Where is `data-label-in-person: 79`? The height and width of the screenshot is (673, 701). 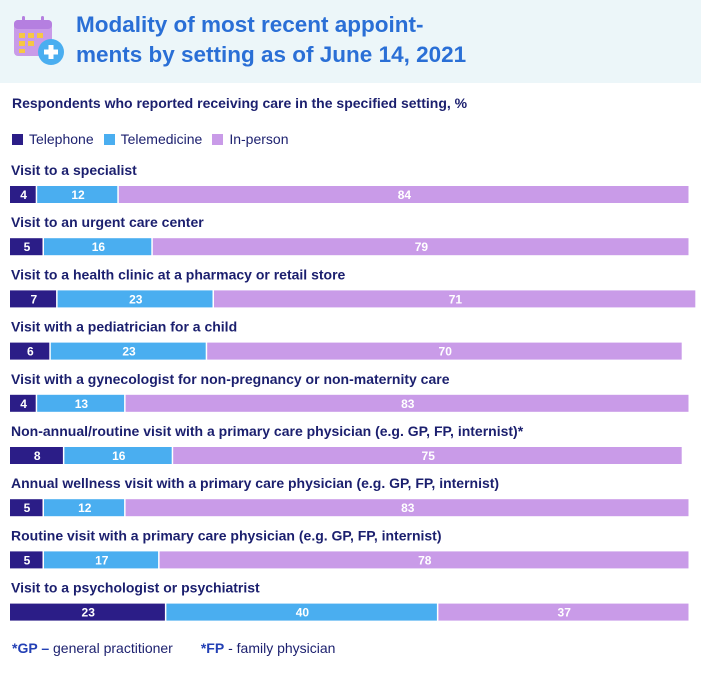
data-label-in-person: 79 is located at coordinates (422, 247).